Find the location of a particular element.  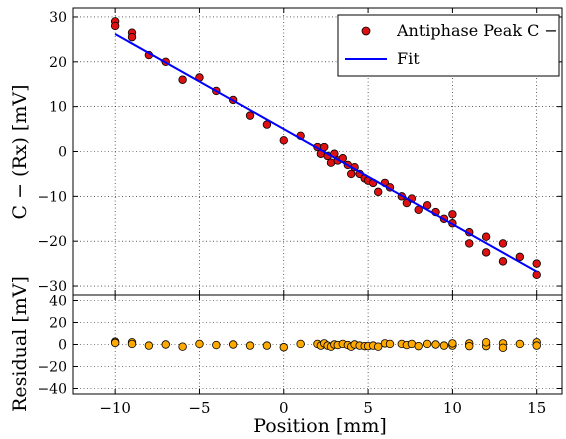

main-y-tick-label: 30 is located at coordinates (58, 18).